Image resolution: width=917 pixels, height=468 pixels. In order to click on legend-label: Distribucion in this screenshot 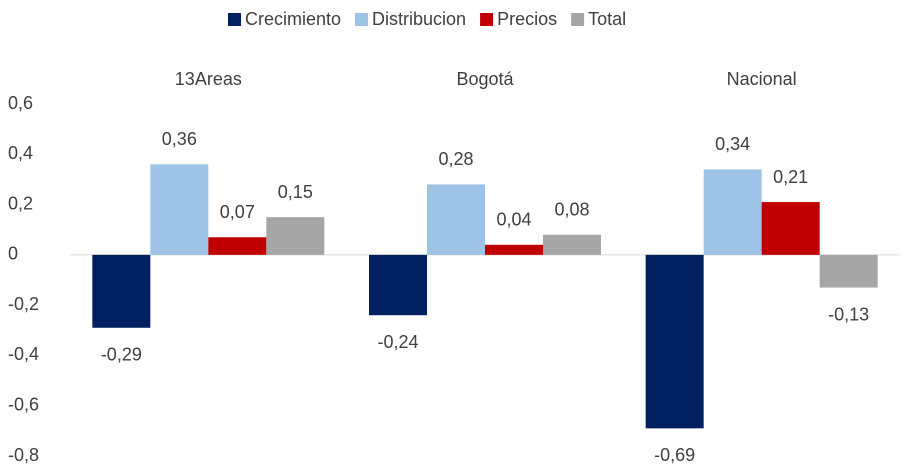, I will do `click(419, 19)`.